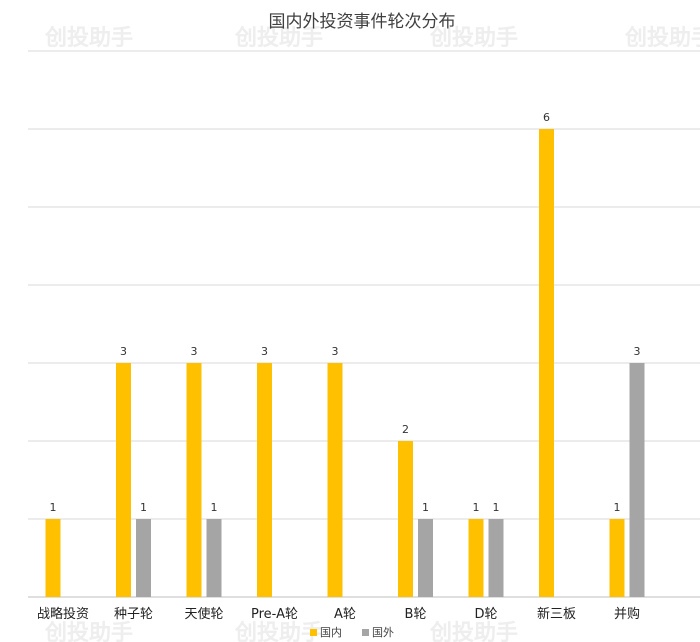 The height and width of the screenshot is (642, 700). What do you see at coordinates (627, 614) in the screenshot?
I see `category-label: 并购` at bounding box center [627, 614].